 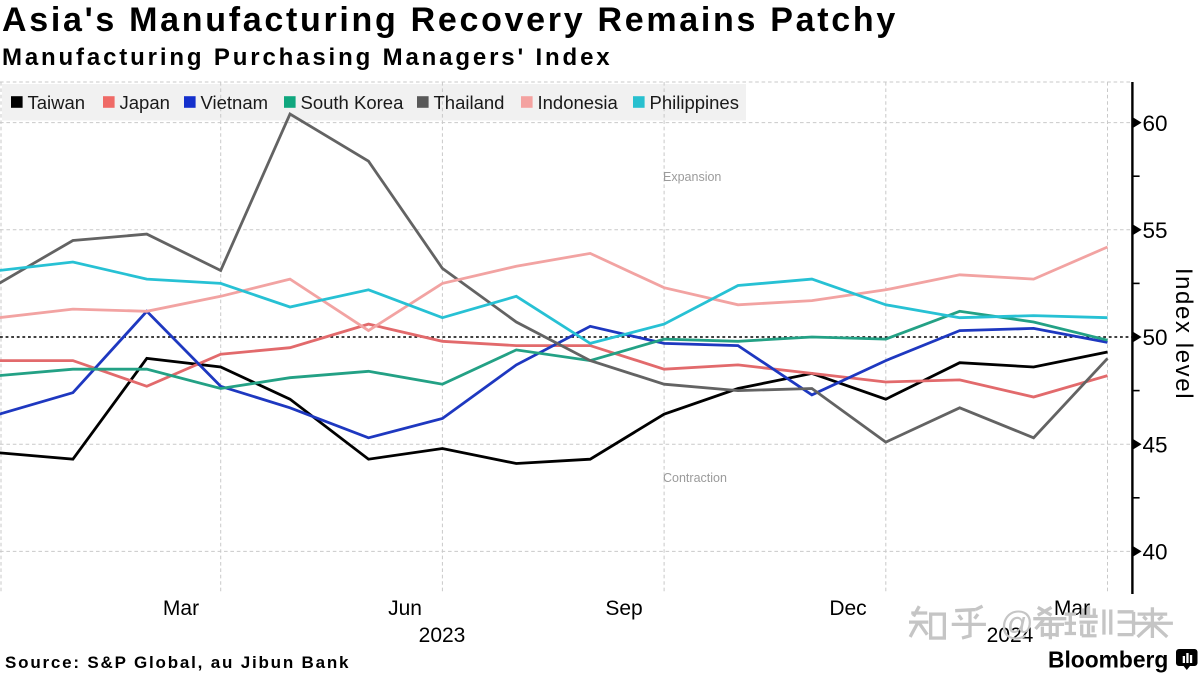 I want to click on svg-text: Philippines, so click(x=694, y=102).